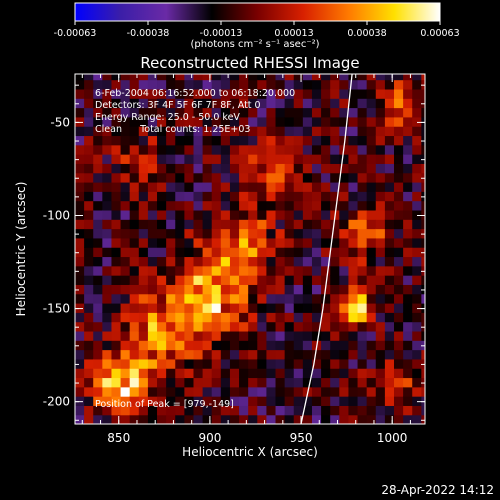 The height and width of the screenshot is (500, 500). Describe the element at coordinates (326, 249) in the screenshot. I see `solar-limb-line` at that location.